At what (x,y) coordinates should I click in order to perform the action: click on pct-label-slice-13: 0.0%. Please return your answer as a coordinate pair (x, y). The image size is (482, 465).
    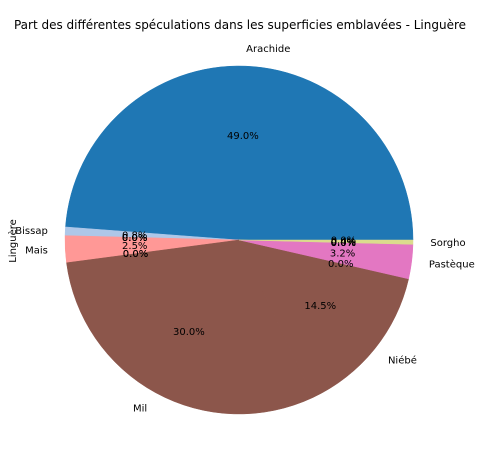
    Looking at the image, I should click on (343, 243).